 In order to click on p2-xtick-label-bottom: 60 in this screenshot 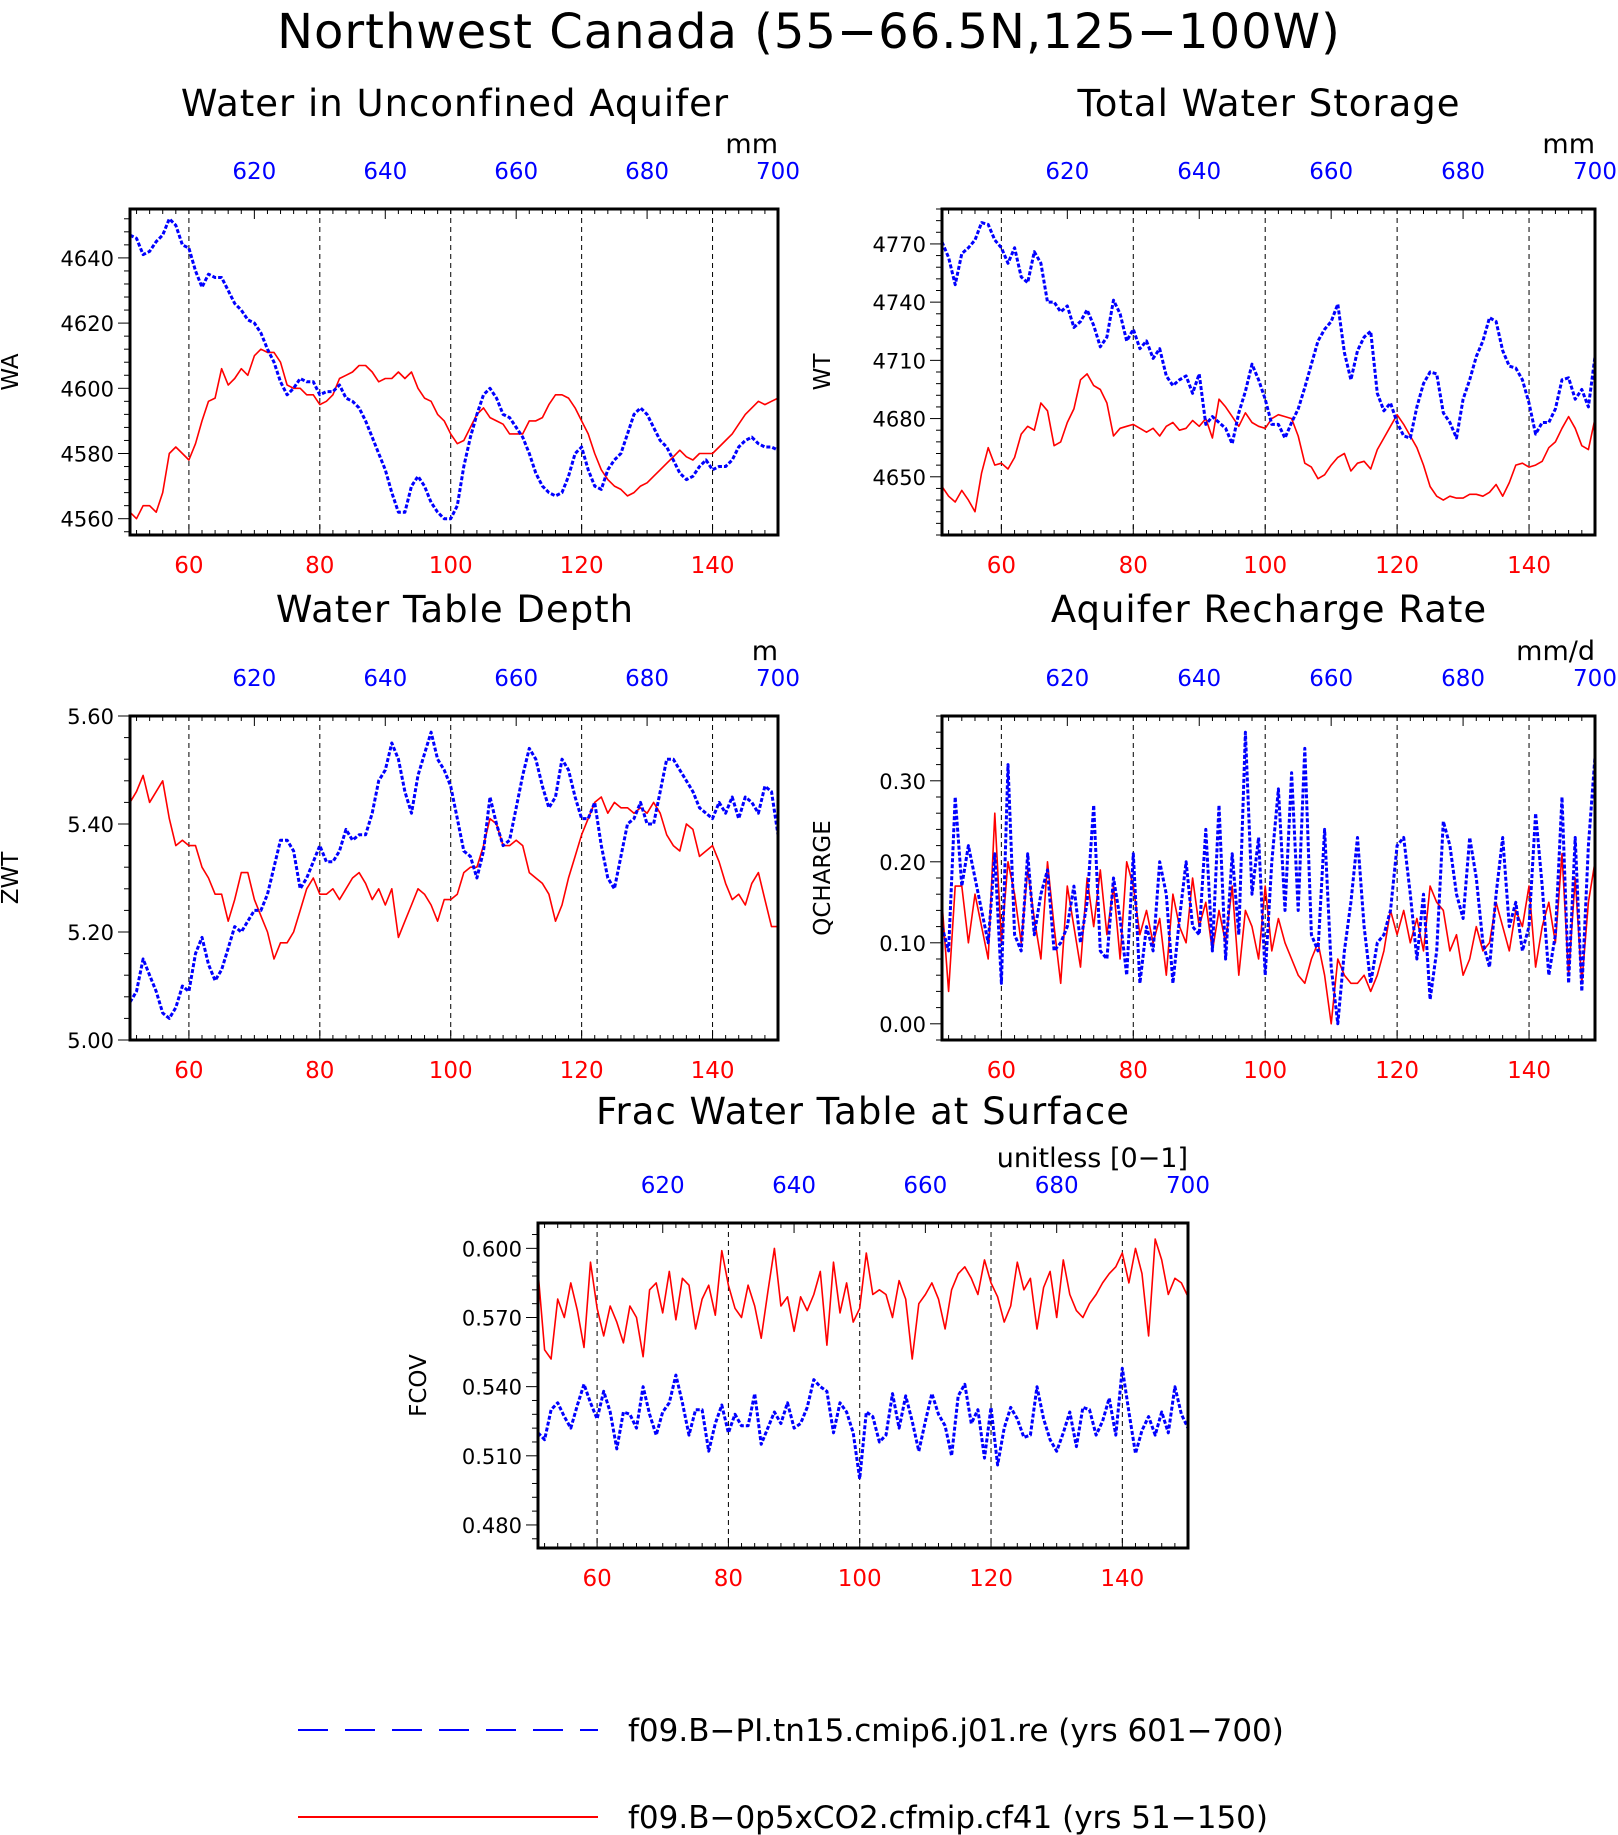, I will do `click(1001, 566)`.